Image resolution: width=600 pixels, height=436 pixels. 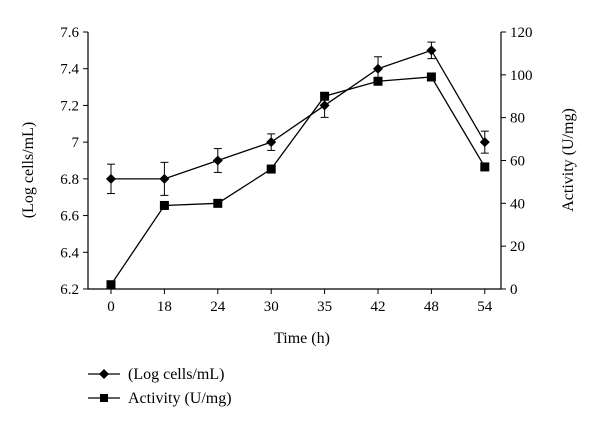 What do you see at coordinates (378, 307) in the screenshot?
I see `x-tick-label: 42` at bounding box center [378, 307].